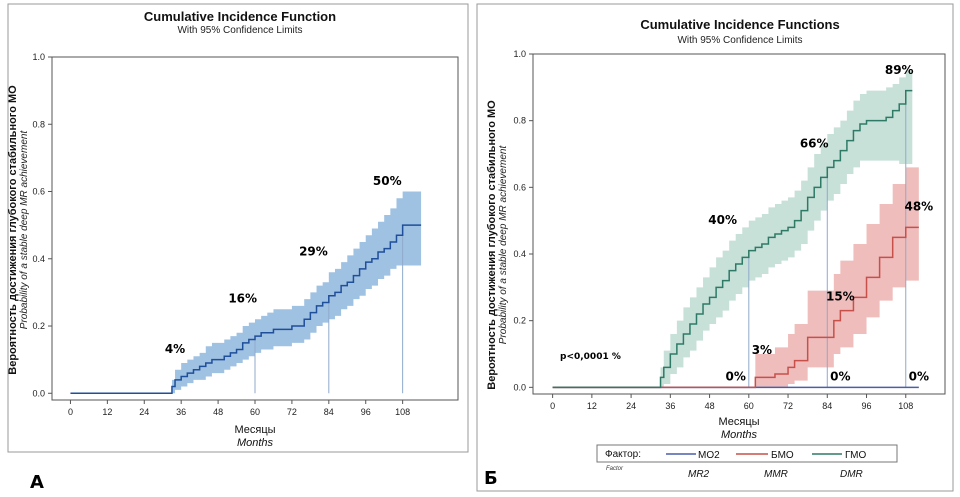  Describe the element at coordinates (239, 30) in the screenshot. I see `panel-a-subtitle: With 95% Confidence Limits` at that location.